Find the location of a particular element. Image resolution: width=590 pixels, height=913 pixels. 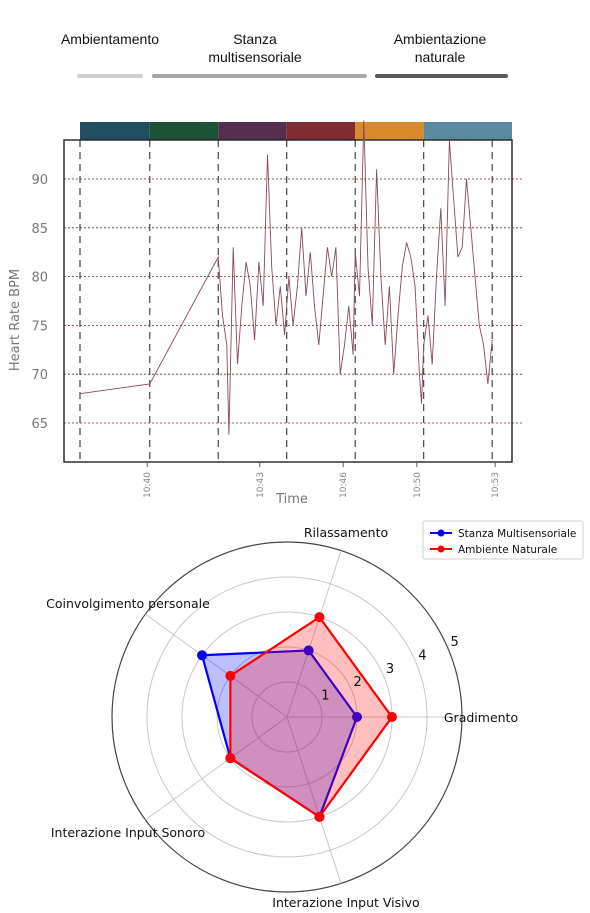

phase-label-naturale: Ambientazione naturale is located at coordinates (440, 48).